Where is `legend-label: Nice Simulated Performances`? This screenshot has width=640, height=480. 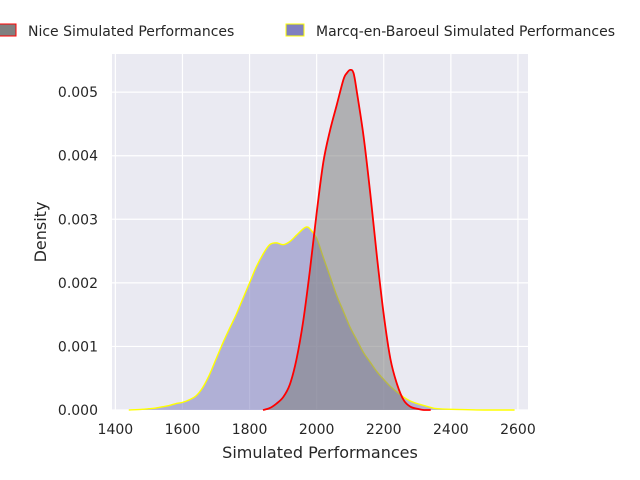
legend-label: Nice Simulated Performances is located at coordinates (131, 32).